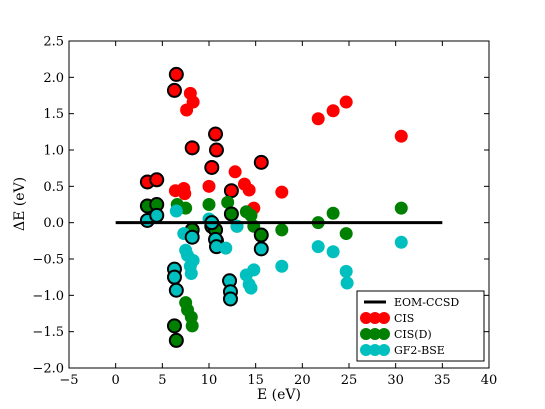 The image size is (545, 409). What do you see at coordinates (255, 380) in the screenshot?
I see `x-tick-label-4: 15` at bounding box center [255, 380].